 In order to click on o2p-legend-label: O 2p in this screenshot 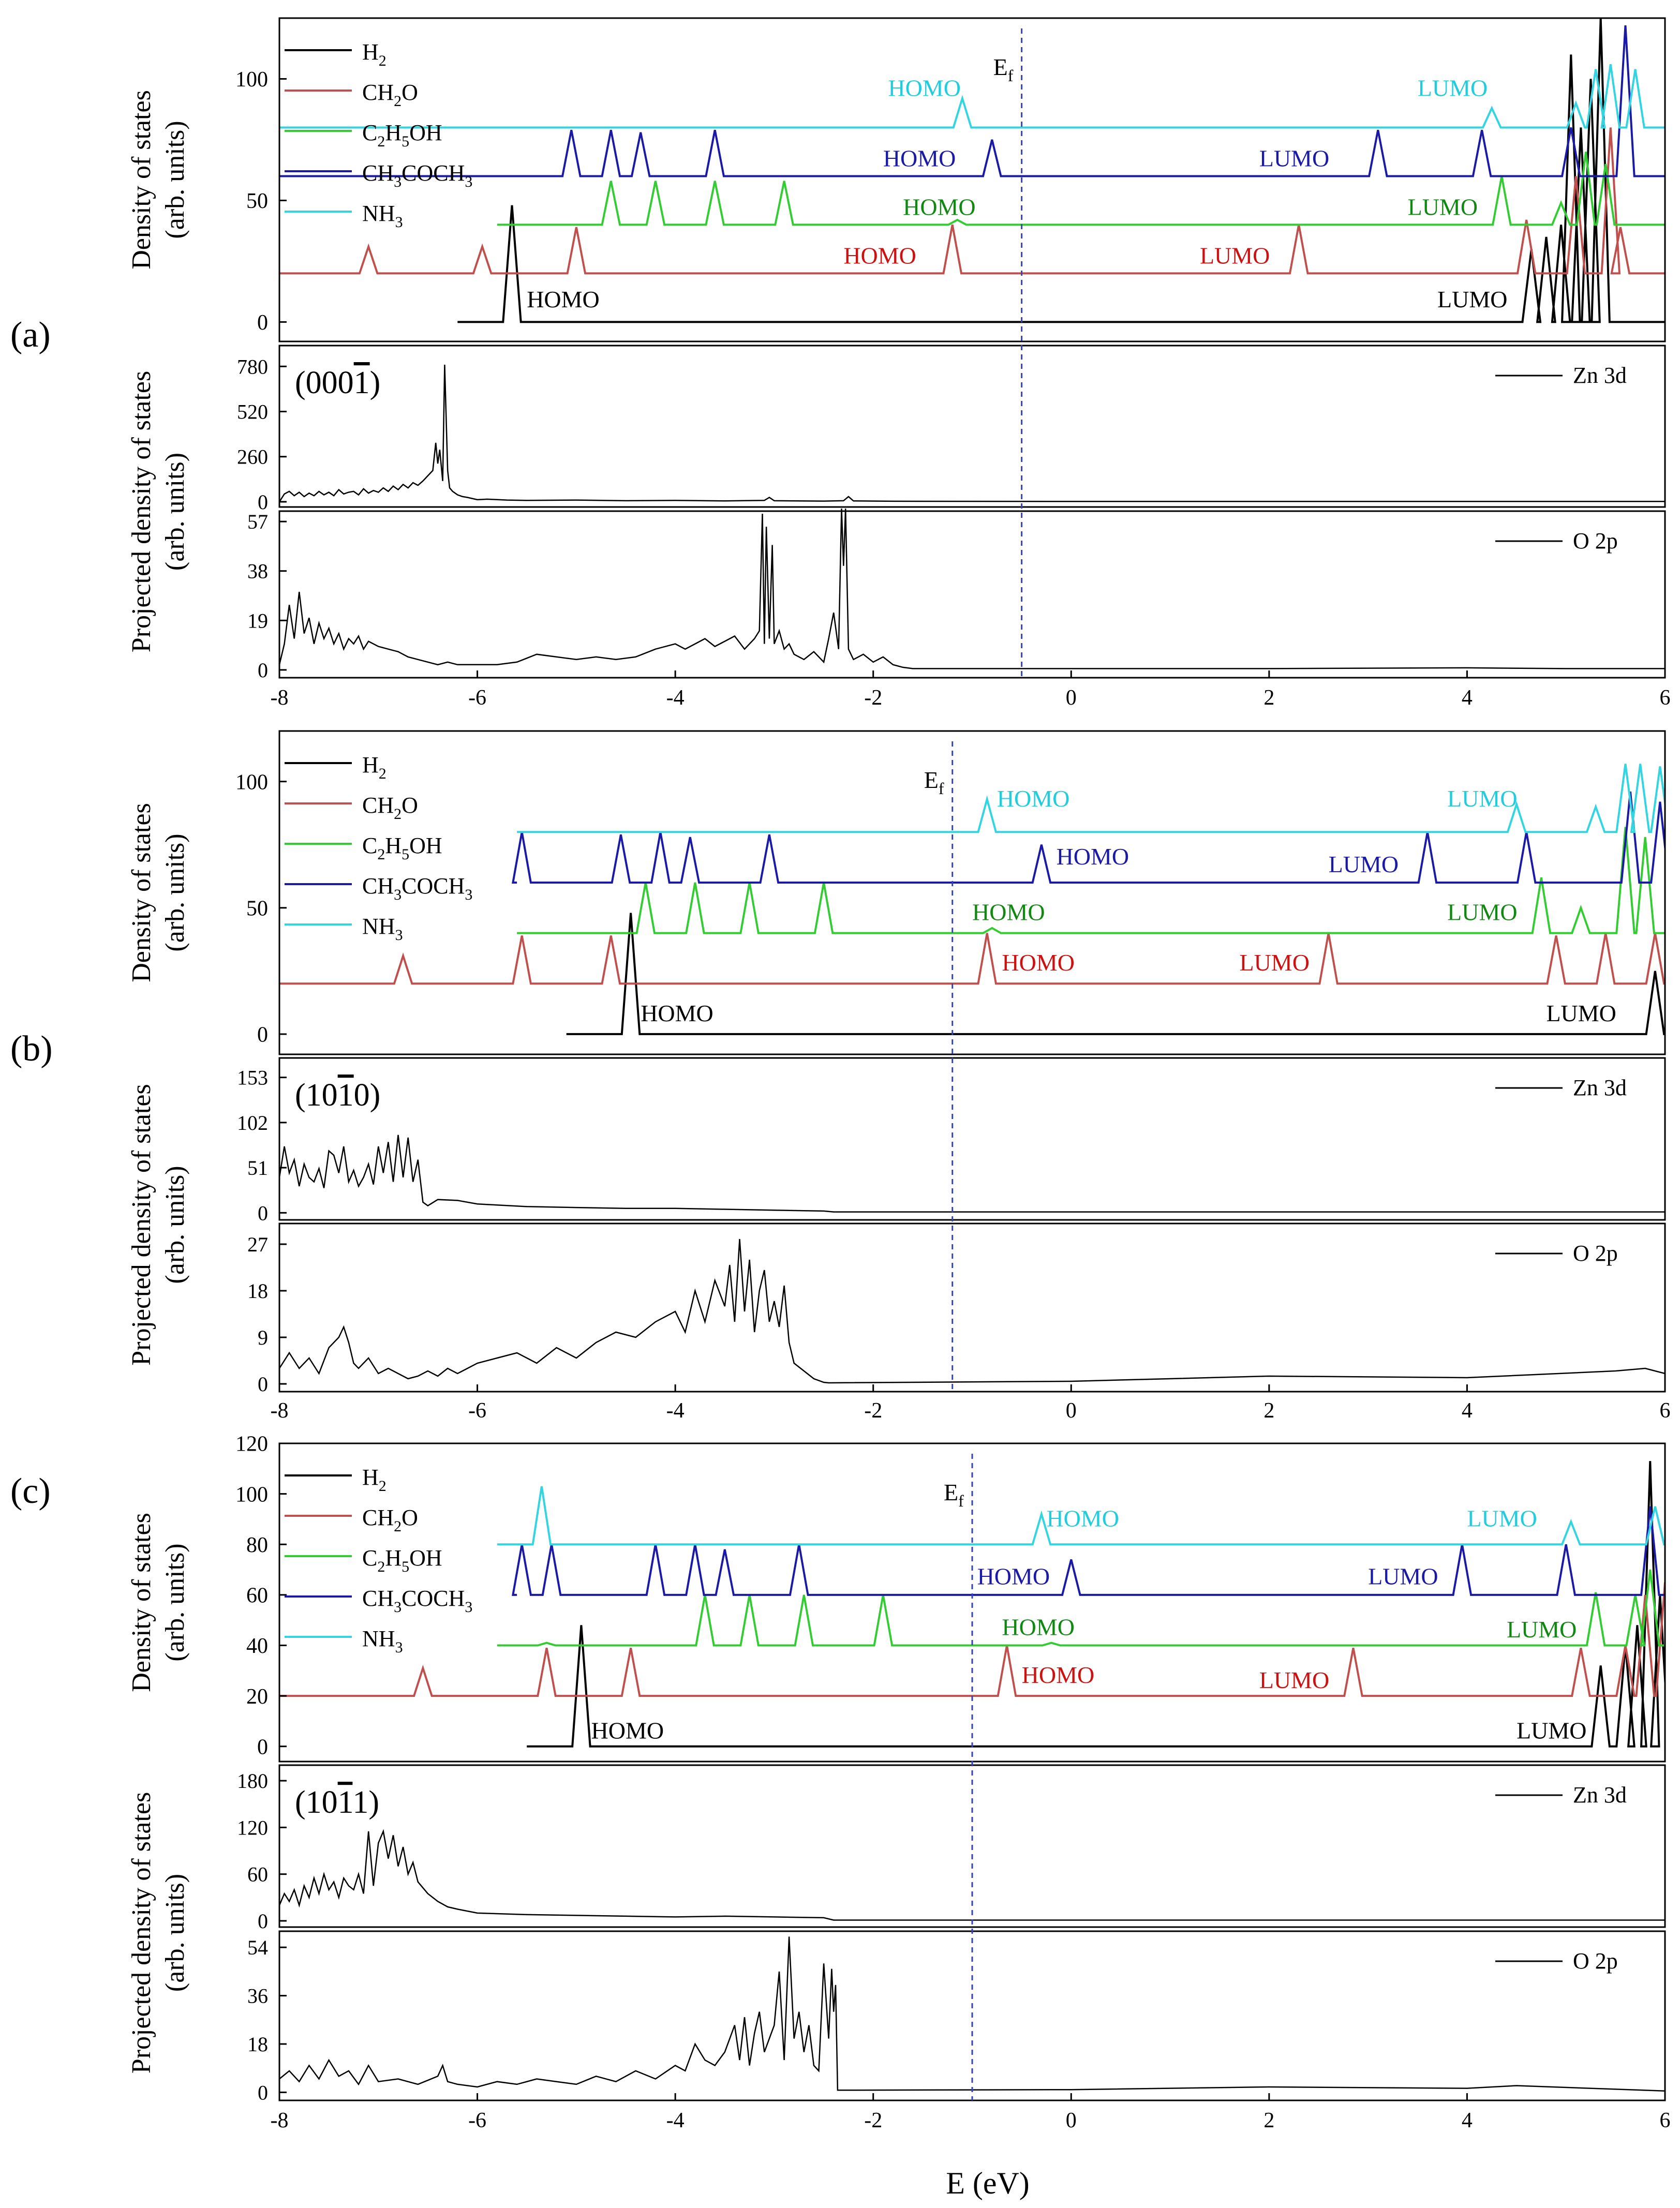, I will do `click(1595, 541)`.